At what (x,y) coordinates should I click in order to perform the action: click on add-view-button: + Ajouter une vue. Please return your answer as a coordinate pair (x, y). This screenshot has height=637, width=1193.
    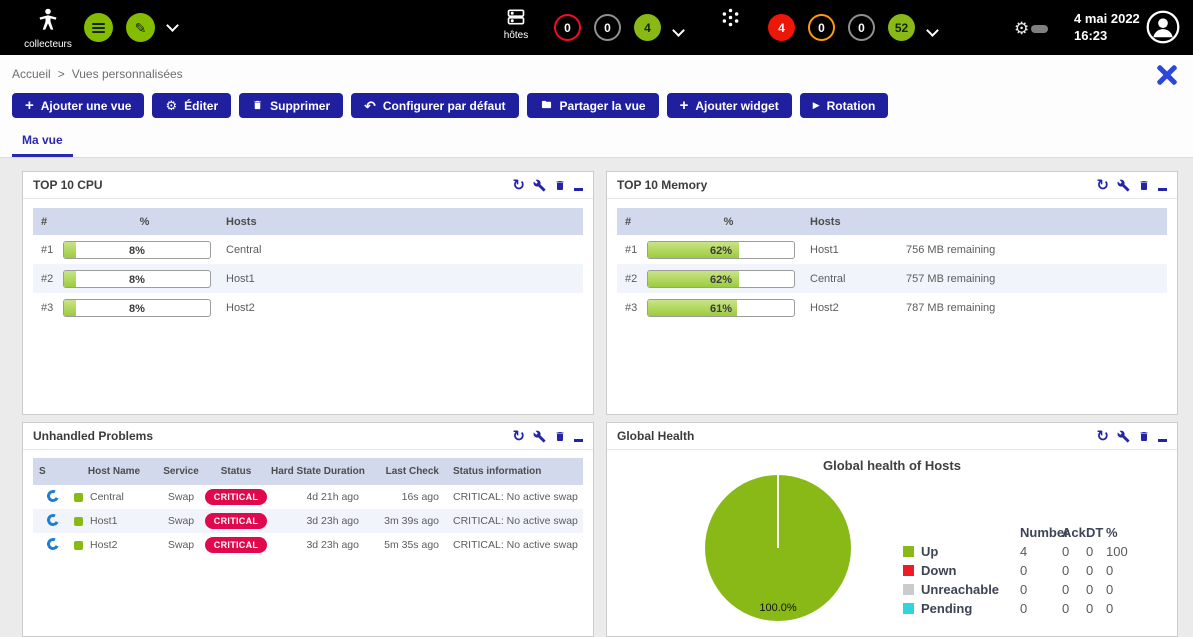
    Looking at the image, I should click on (78, 105).